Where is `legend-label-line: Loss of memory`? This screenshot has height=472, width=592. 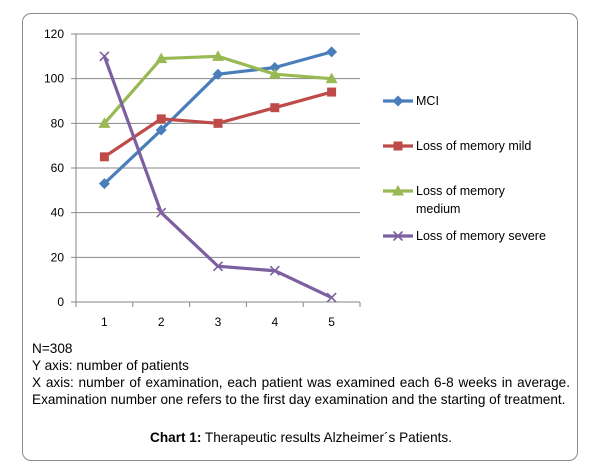 legend-label-line: Loss of memory is located at coordinates (461, 191).